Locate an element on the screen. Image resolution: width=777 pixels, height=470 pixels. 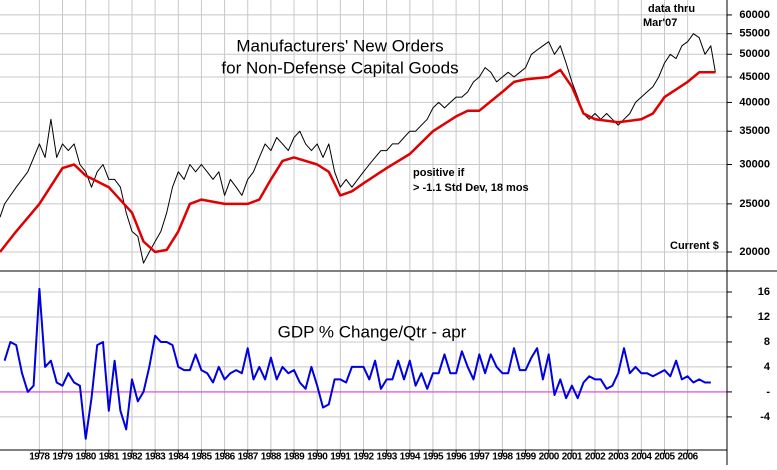
y-tick-label: 4 is located at coordinates (767, 367).